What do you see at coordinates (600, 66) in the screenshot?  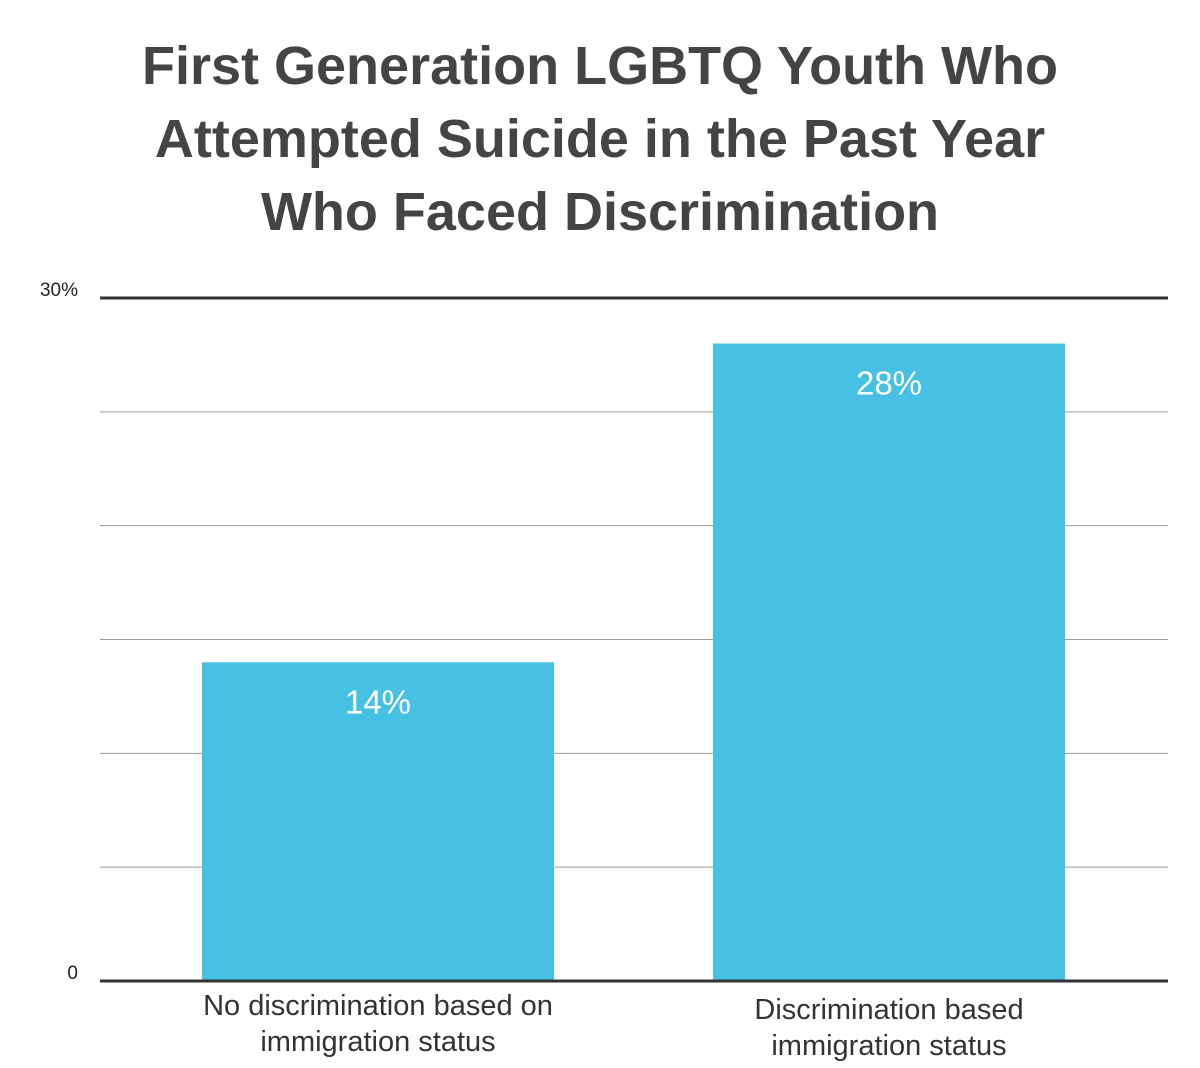 I see `chart-title-line: First Generation LGBTQ Youth Who` at bounding box center [600, 66].